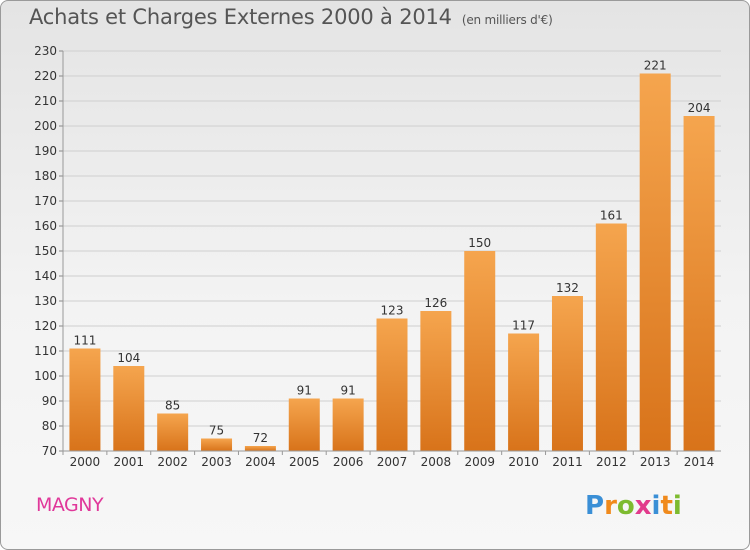  I want to click on x-tick-label: 2011, so click(567, 462).